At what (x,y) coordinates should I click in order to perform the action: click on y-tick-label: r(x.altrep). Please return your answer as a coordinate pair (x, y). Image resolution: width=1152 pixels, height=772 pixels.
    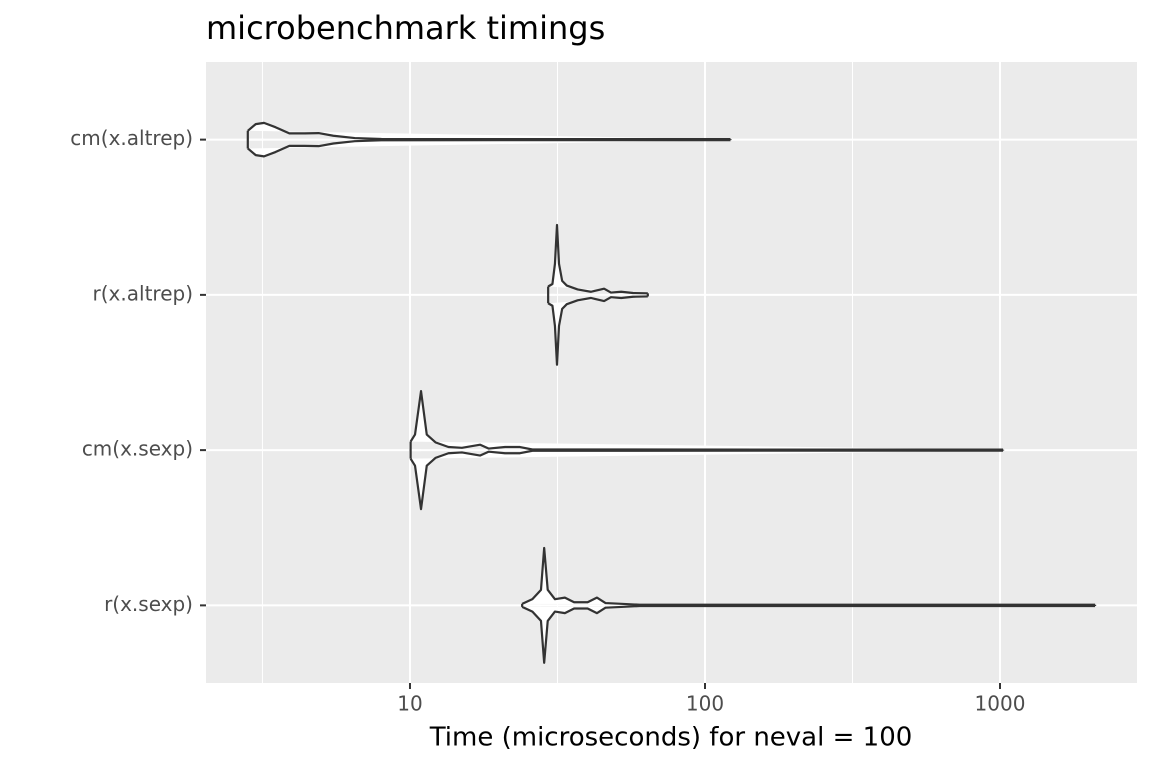
    Looking at the image, I should click on (143, 293).